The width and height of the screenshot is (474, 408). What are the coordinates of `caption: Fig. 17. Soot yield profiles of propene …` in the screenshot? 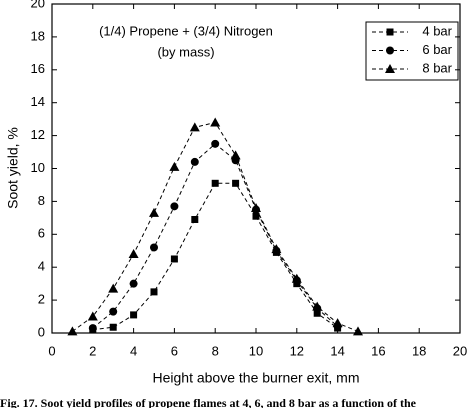 It's located at (208, 402).